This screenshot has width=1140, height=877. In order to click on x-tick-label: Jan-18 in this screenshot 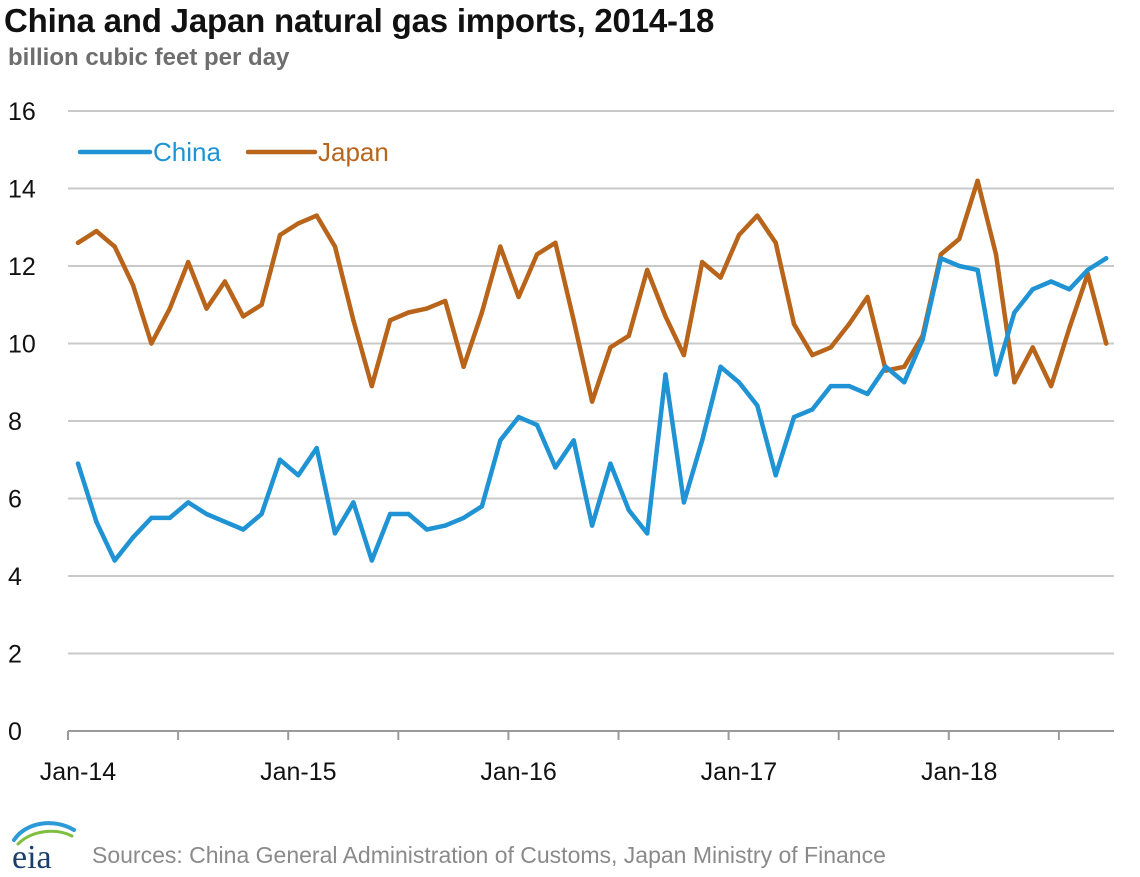, I will do `click(959, 772)`.